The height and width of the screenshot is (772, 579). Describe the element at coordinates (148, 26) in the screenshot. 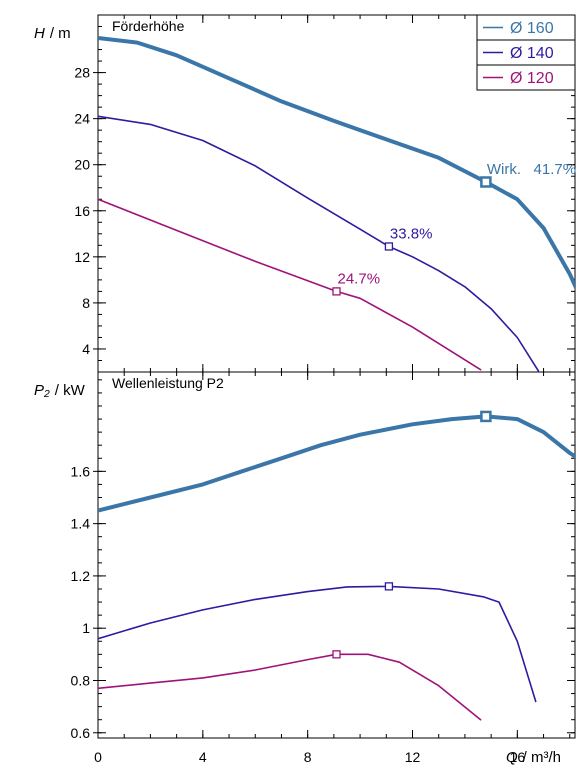

I see `panel-title: Förderhöhe` at that location.